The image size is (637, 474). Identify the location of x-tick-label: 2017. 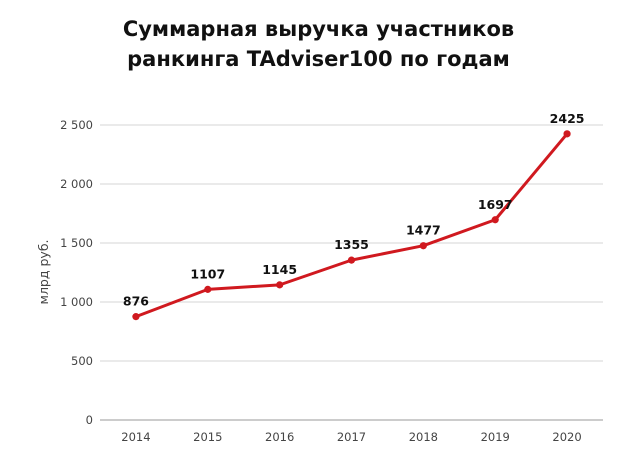
(351, 437).